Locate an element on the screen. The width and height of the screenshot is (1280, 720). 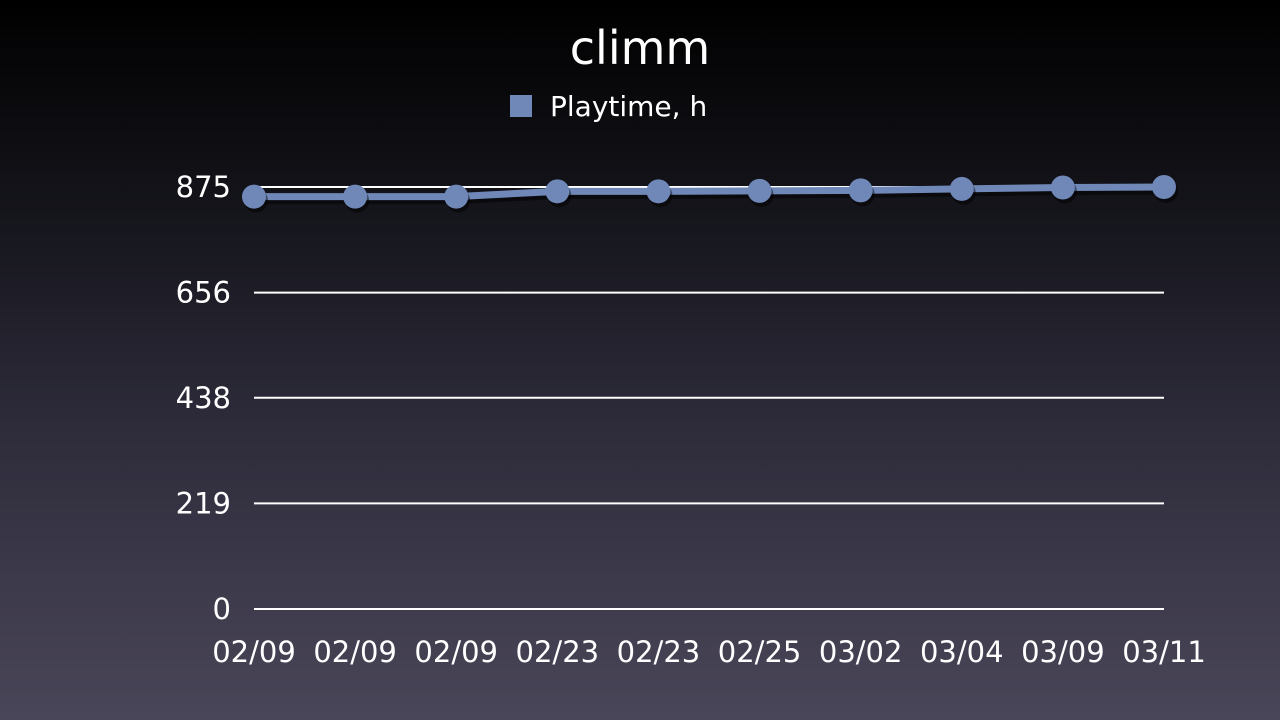
y-tick-label: 875 is located at coordinates (203, 187).